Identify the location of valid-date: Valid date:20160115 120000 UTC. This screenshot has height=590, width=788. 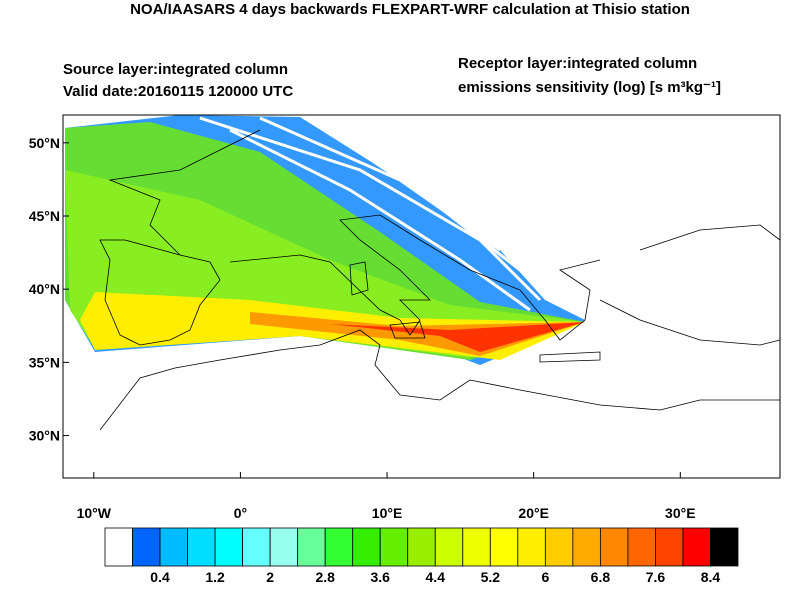
(178, 91).